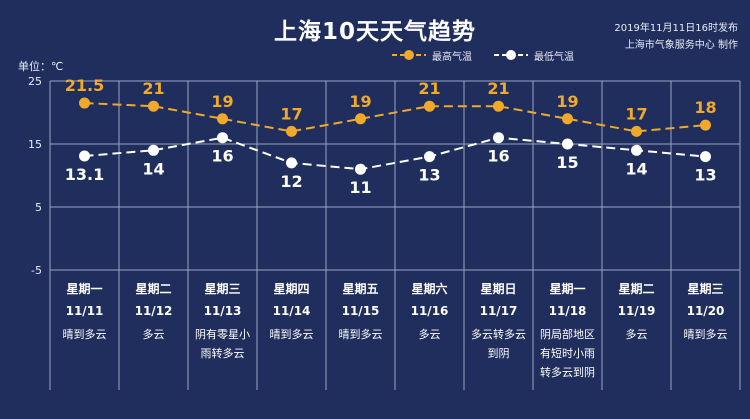  I want to click on day-column: 星期五 11/15 晴到多云, so click(360, 309).